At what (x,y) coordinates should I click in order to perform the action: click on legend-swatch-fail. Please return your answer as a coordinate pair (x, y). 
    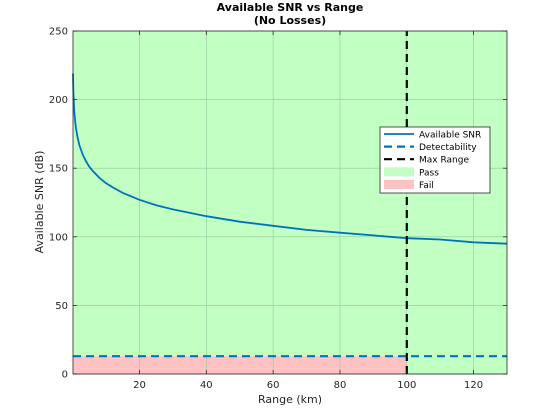
    Looking at the image, I should click on (399, 184).